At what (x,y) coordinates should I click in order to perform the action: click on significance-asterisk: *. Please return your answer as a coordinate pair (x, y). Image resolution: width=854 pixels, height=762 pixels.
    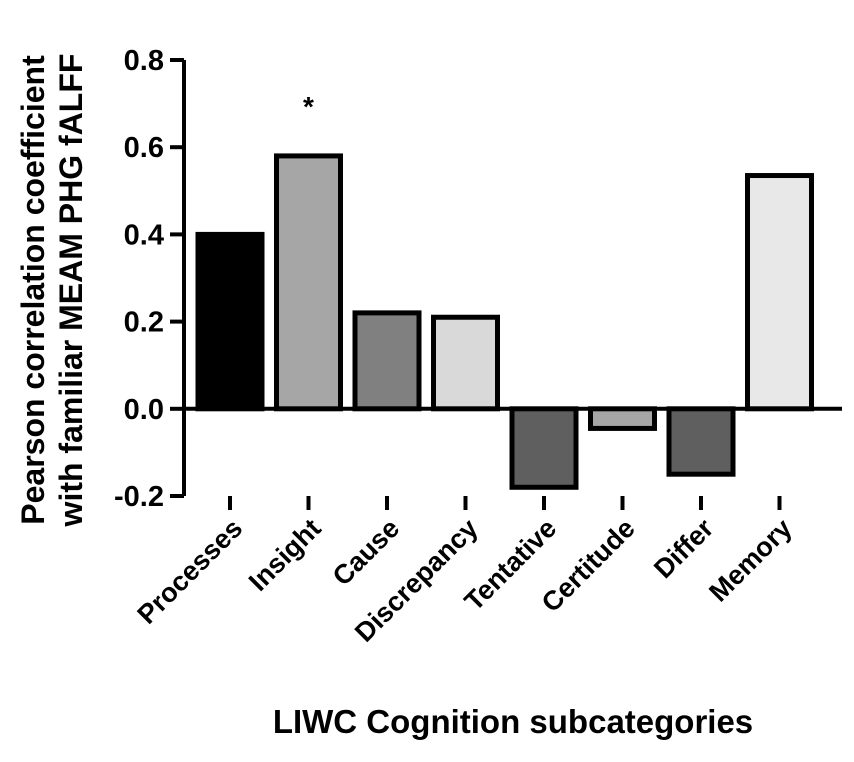
    Looking at the image, I should click on (308, 106).